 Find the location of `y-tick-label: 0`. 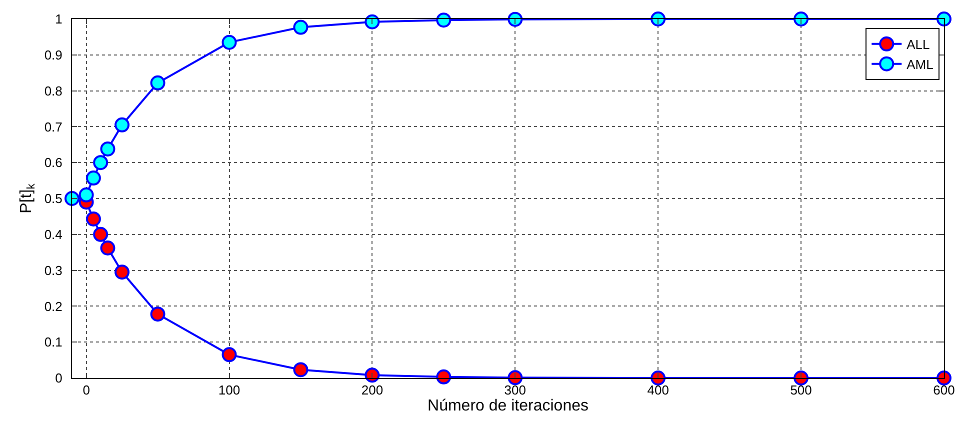

y-tick-label: 0 is located at coordinates (58, 378).